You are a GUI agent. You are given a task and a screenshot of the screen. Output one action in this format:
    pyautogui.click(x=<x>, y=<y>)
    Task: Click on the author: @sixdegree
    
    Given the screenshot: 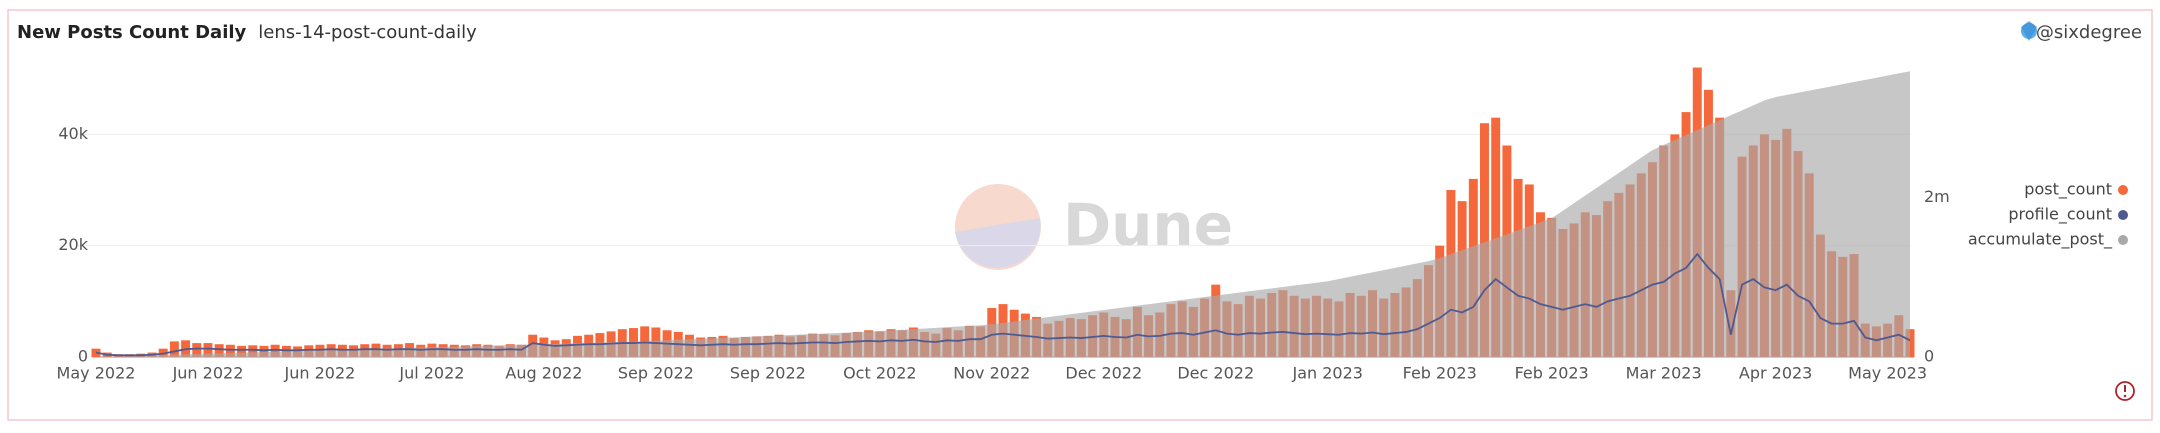 What is the action you would take?
    pyautogui.click(x=2089, y=32)
    